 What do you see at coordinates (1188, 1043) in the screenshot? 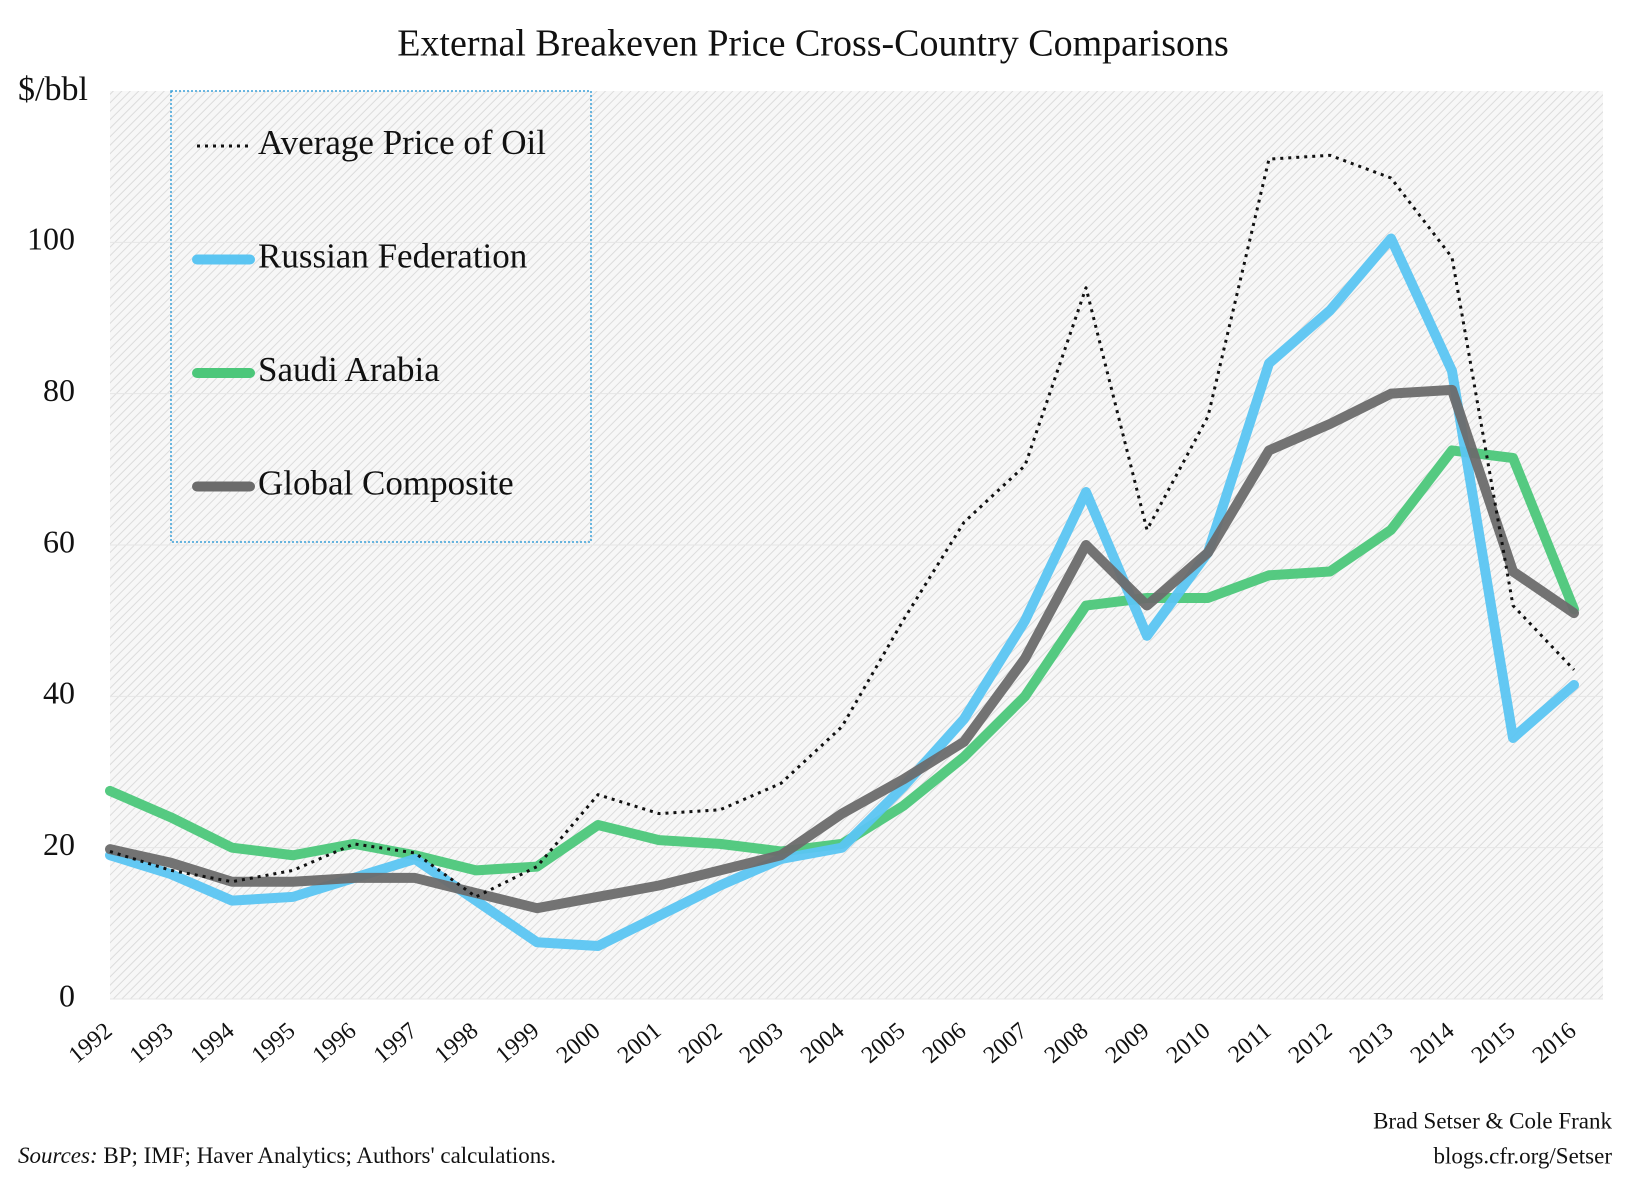
I see `x-tick-label: 2010` at bounding box center [1188, 1043].